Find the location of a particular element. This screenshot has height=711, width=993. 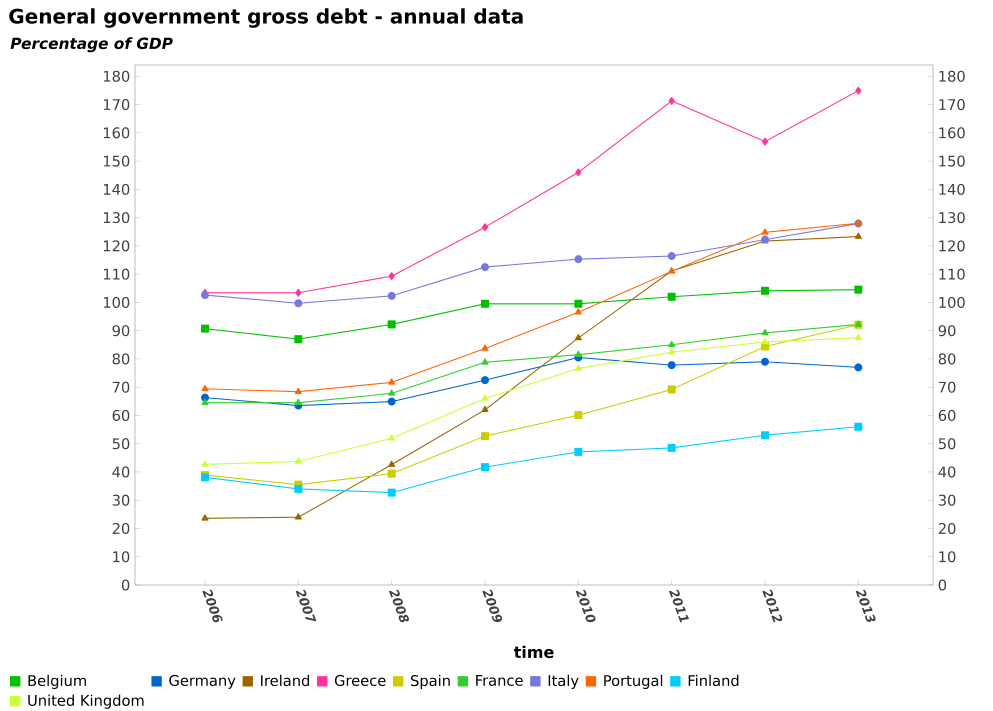

x-tick-label: 2006 is located at coordinates (212, 606).